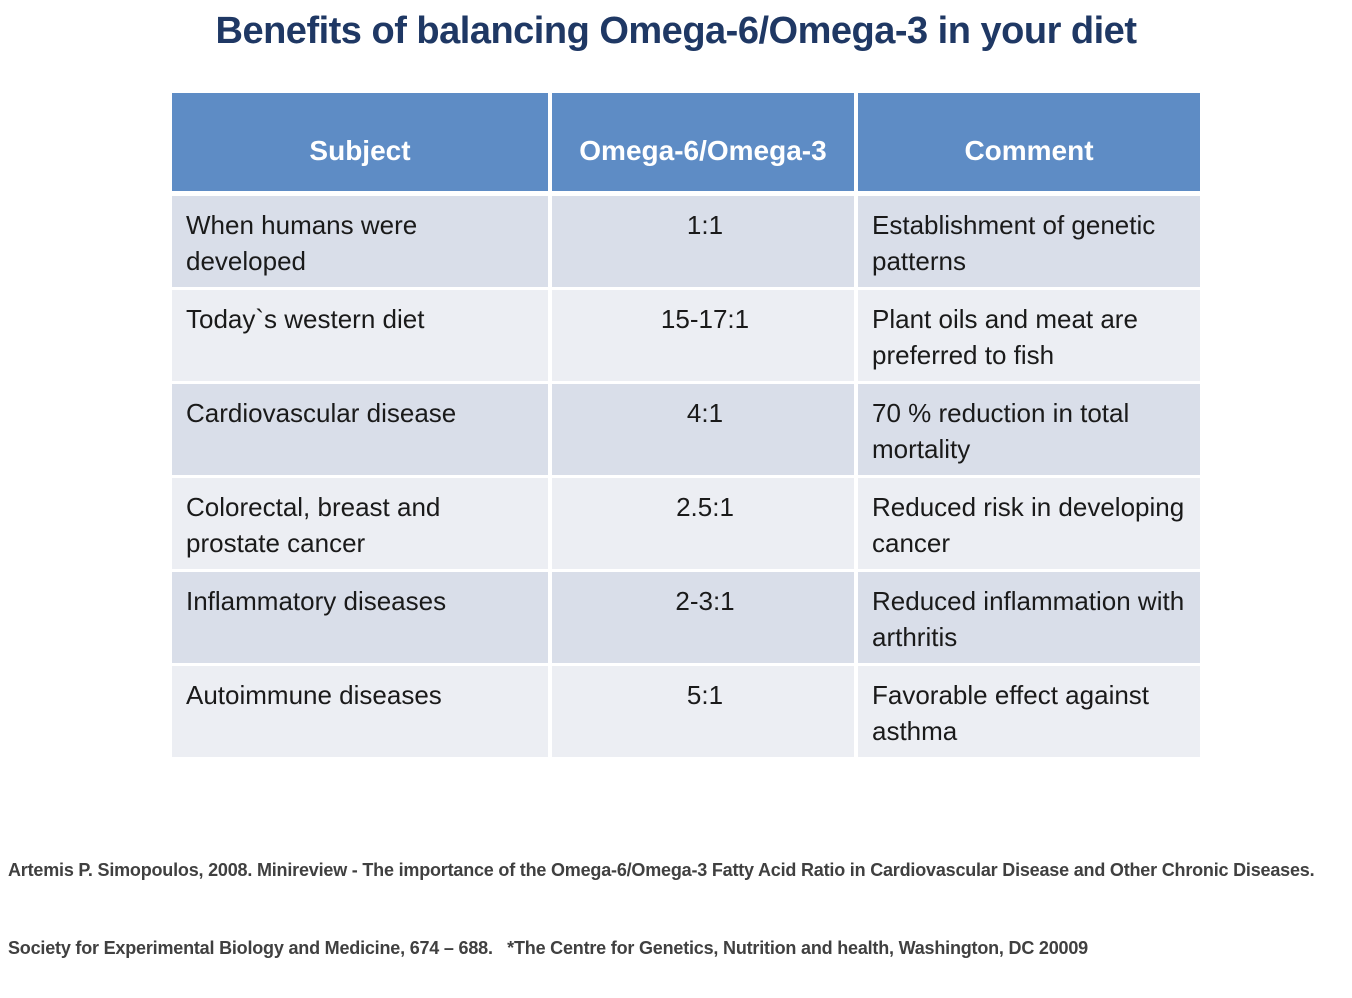 Image resolution: width=1352 pixels, height=998 pixels. Describe the element at coordinates (1029, 619) in the screenshot. I see `comment-cell: Reduced inflammation with arthritis` at that location.